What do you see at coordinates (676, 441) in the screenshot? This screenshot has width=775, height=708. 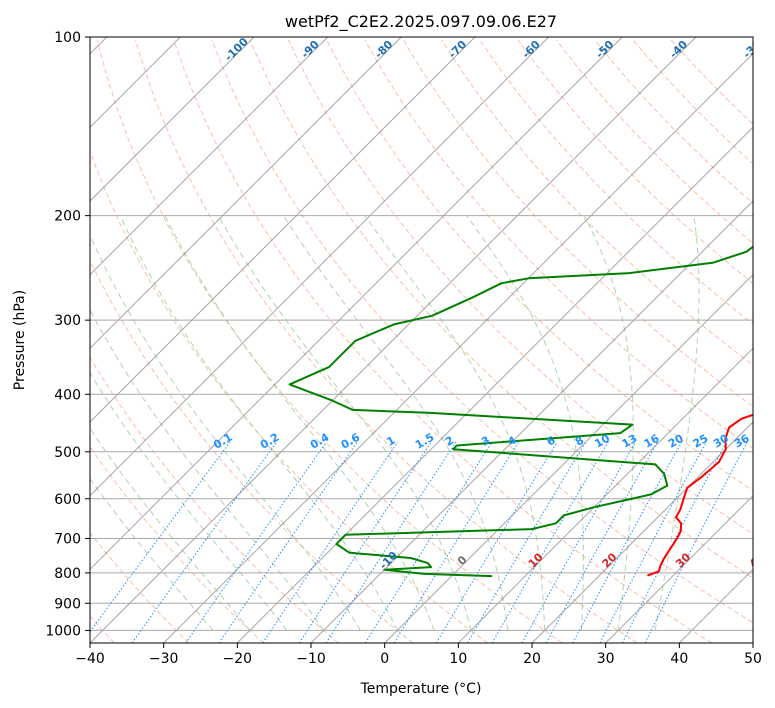 I see `mixing-ratio-label: 20` at bounding box center [676, 441].